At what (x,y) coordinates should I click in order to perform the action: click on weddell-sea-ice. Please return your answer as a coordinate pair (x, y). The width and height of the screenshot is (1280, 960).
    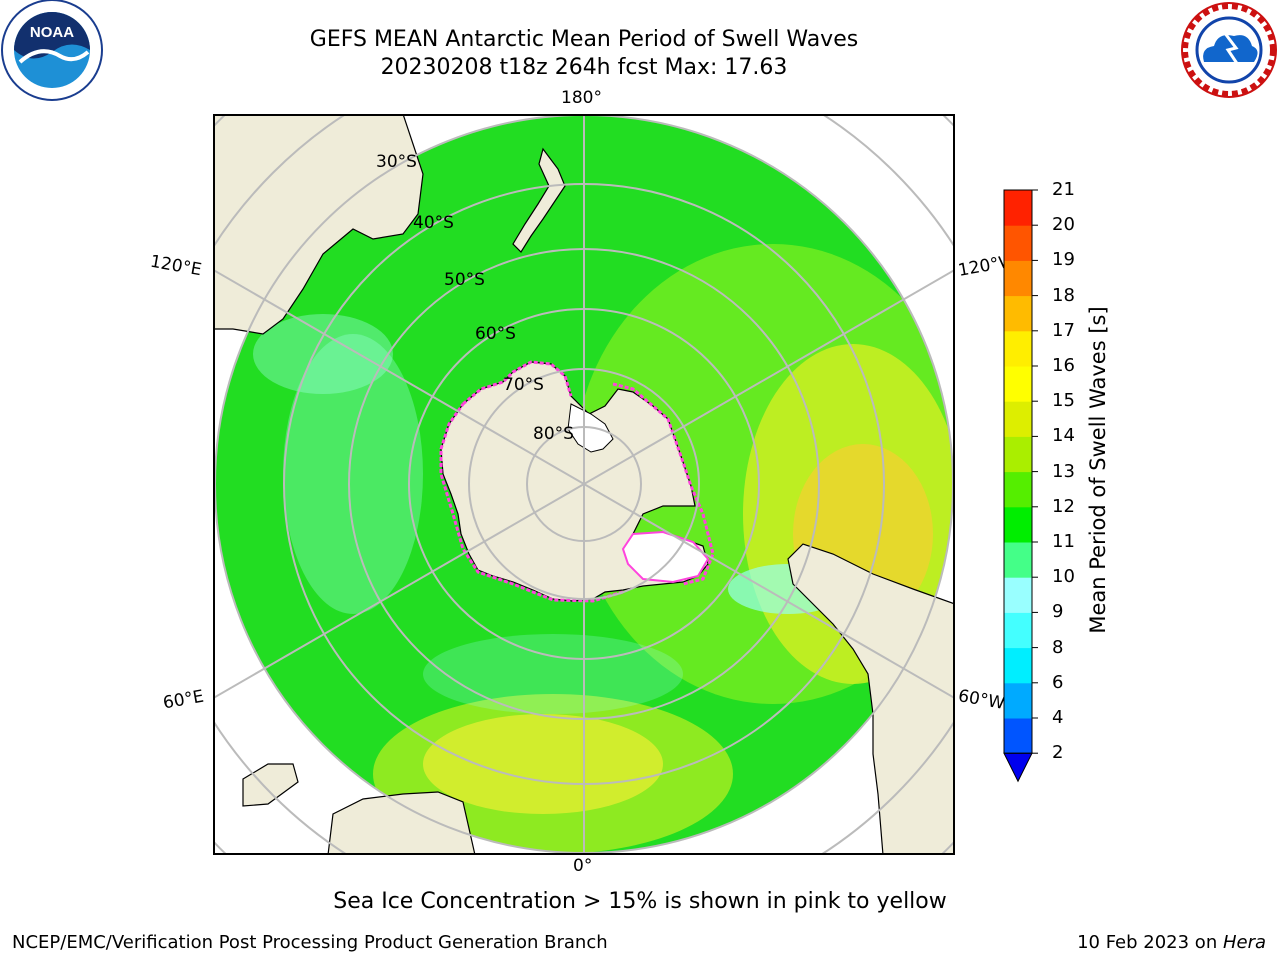
    Looking at the image, I should click on (665, 557).